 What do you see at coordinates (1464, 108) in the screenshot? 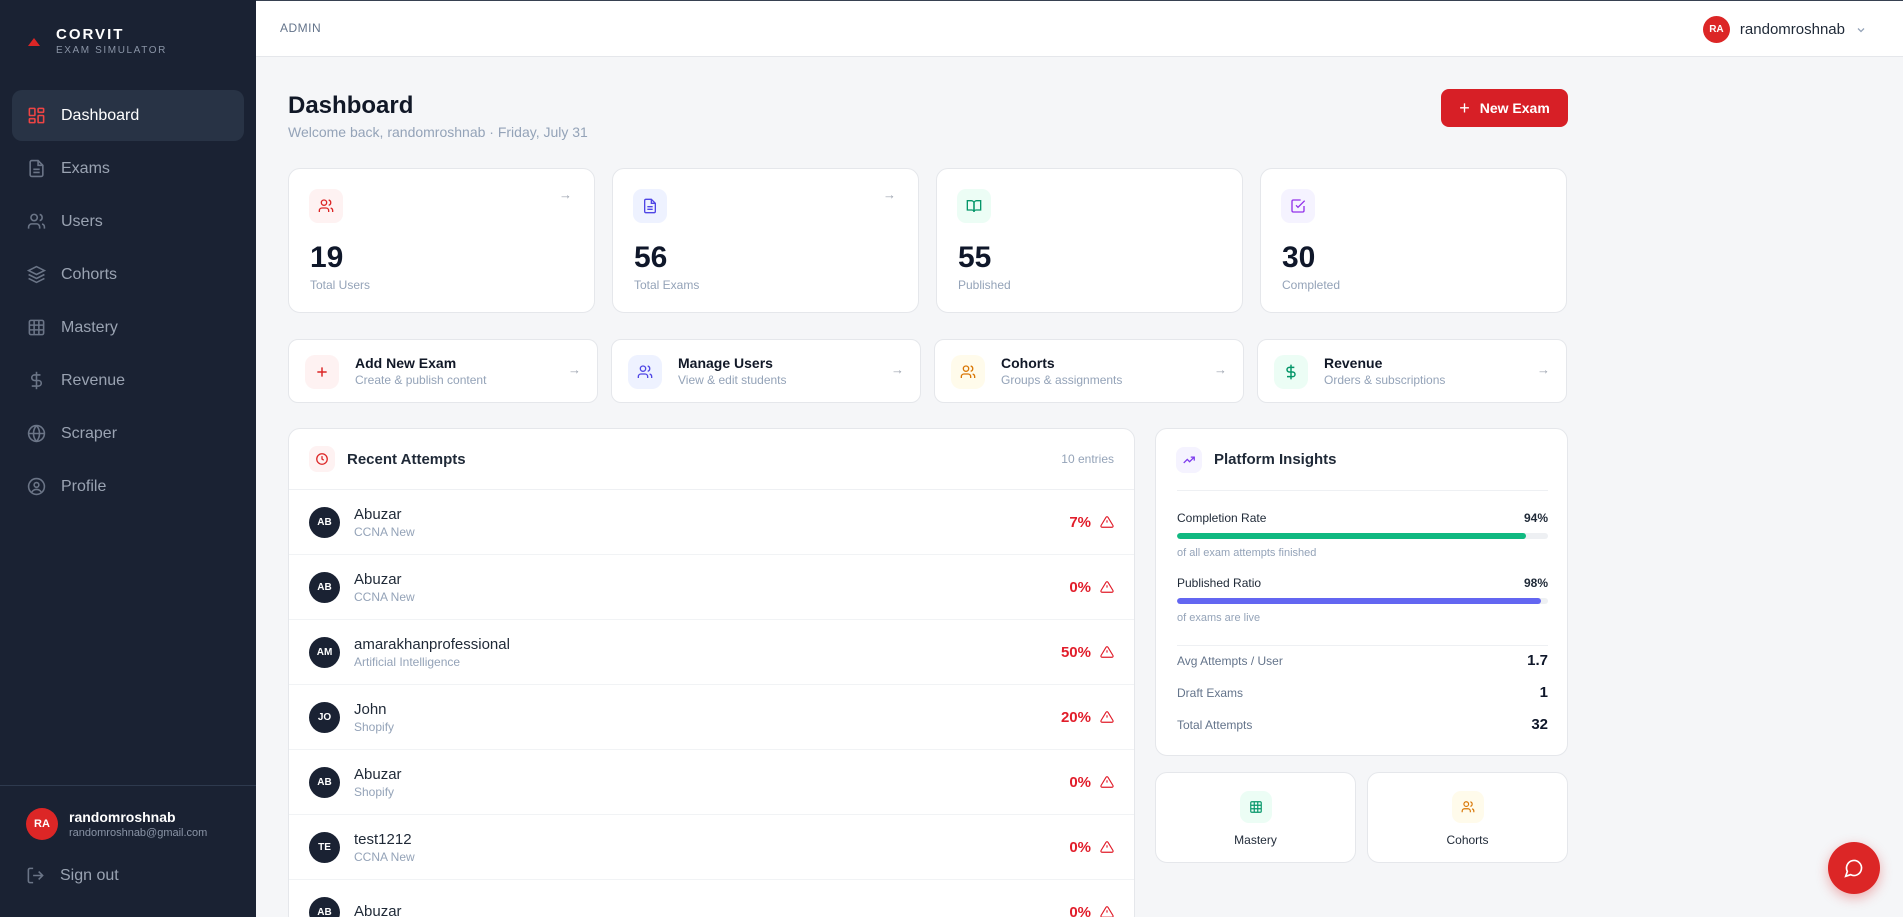
I see `plus-icon: +` at bounding box center [1464, 108].